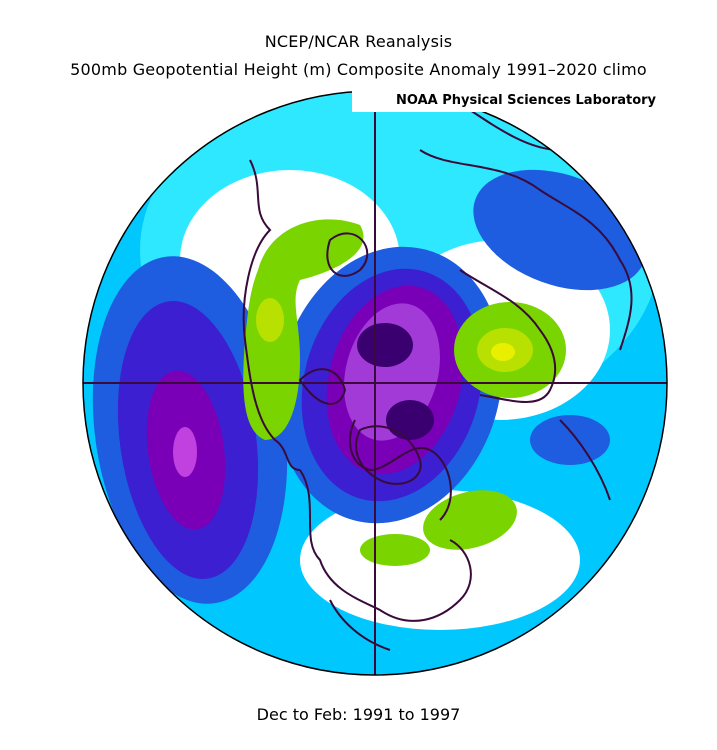 The width and height of the screenshot is (717, 750). I want to click on credit-label: NOAA Physical Sciences Laboratory, so click(508, 101).